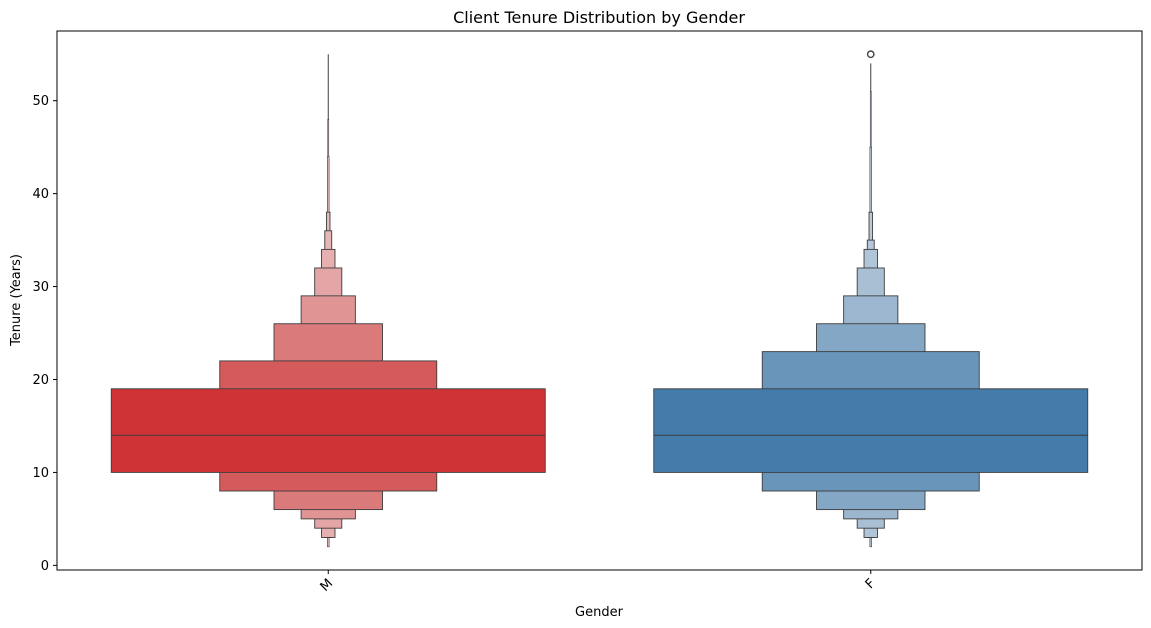  I want to click on y-tick-label: 20, so click(40, 380).